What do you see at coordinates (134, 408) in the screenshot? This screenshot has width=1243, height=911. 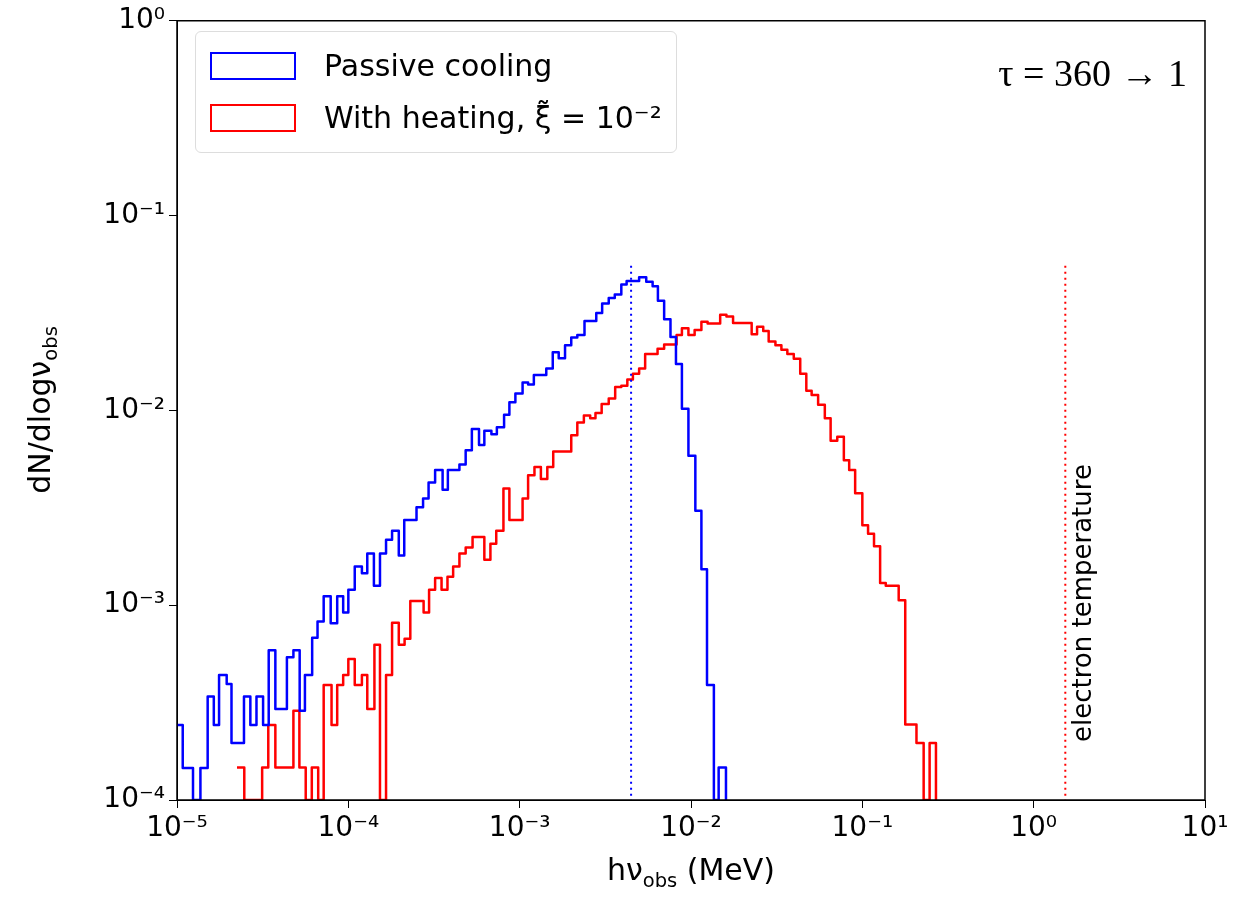 I see `y-tick-label: 10⁻²` at bounding box center [134, 408].